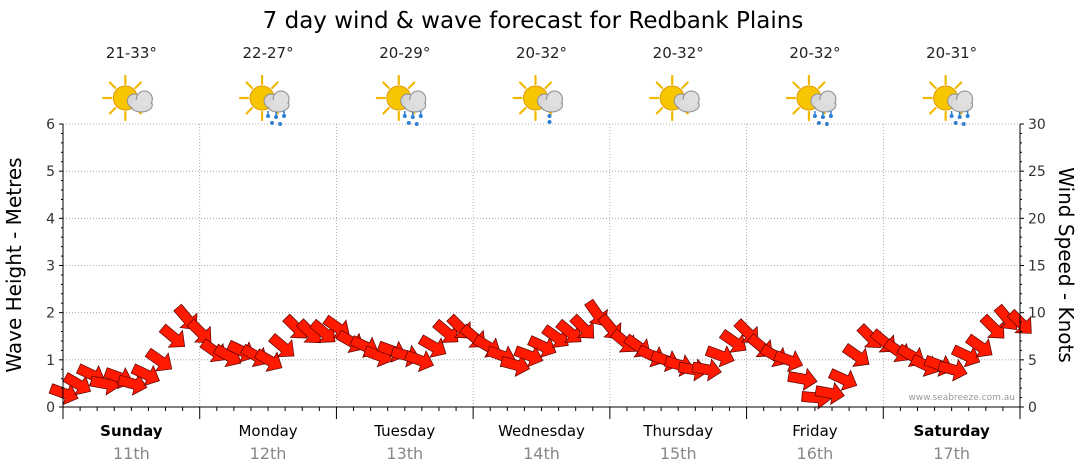 The image size is (1080, 475). I want to click on day-name: Wednesday, so click(541, 431).